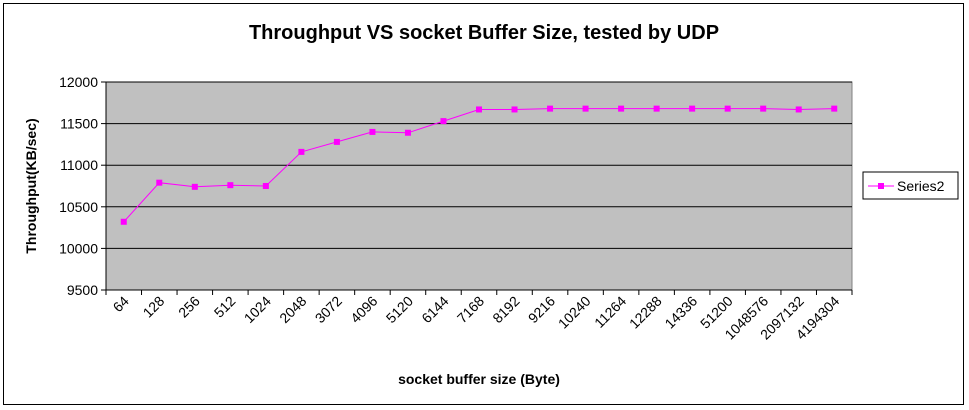  What do you see at coordinates (121, 304) in the screenshot?
I see `x-tick-label: 64` at bounding box center [121, 304].